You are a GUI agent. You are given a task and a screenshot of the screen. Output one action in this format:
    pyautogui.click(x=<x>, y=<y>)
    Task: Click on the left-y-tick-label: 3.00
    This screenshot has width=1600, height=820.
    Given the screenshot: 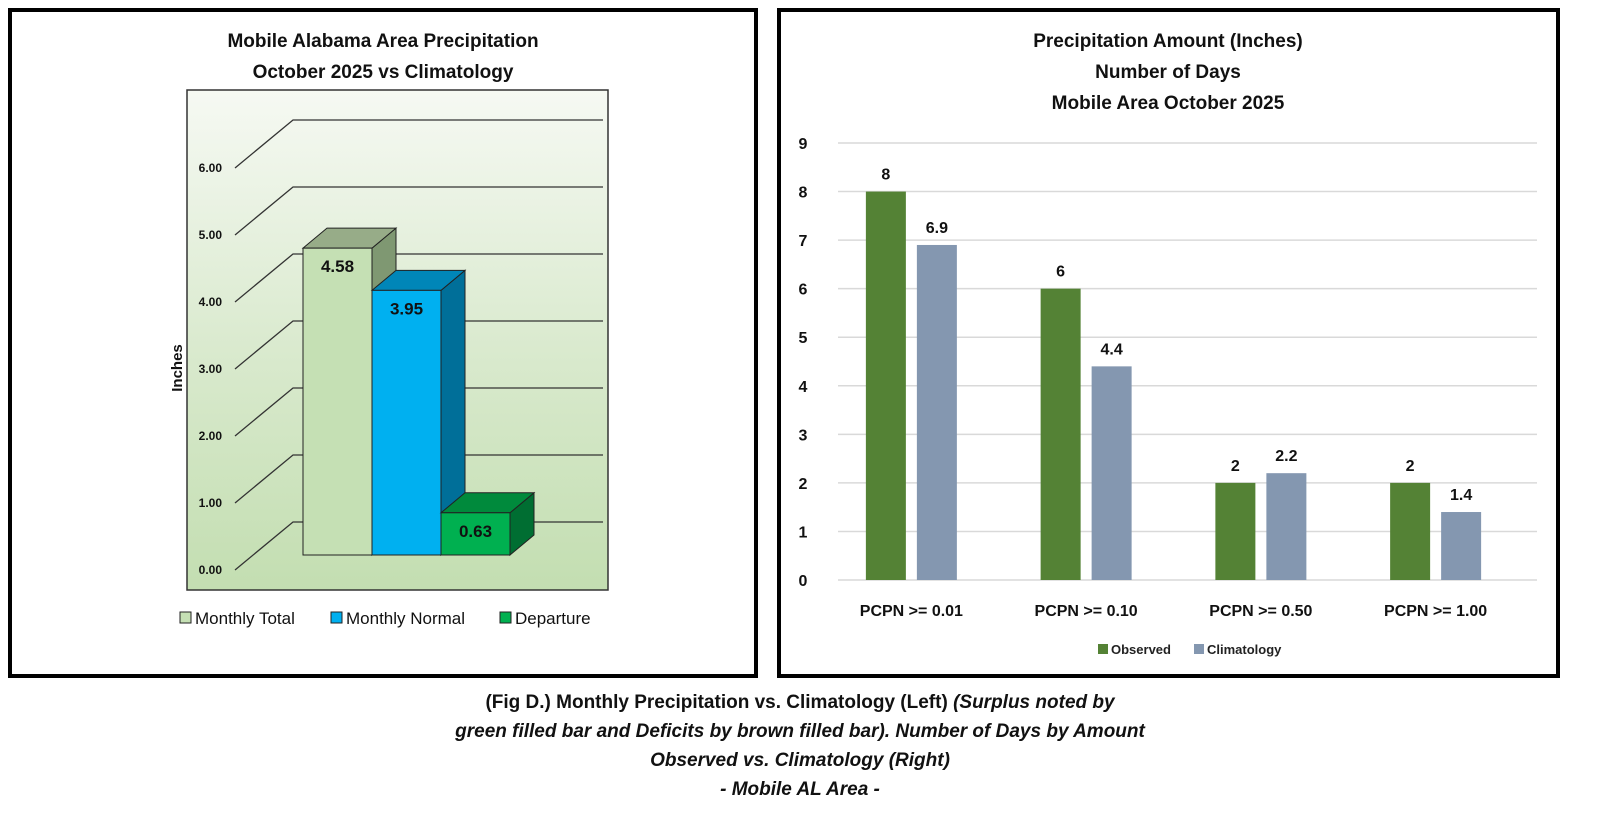 What is the action you would take?
    pyautogui.click(x=211, y=369)
    